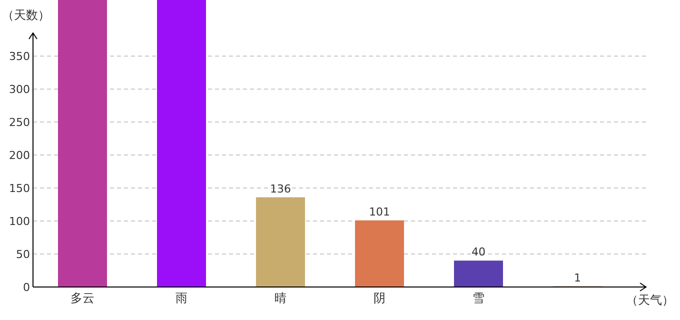 This screenshot has height=320, width=680. Describe the element at coordinates (19, 57) in the screenshot. I see `y-tick-label: 350` at that location.